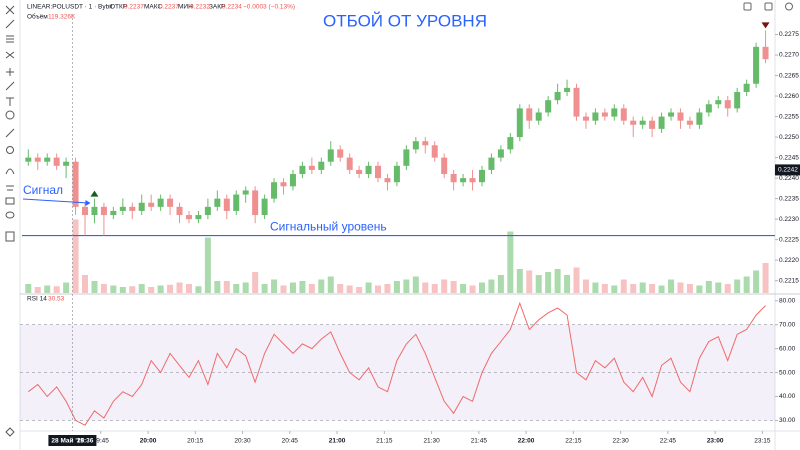 This screenshot has height=450, width=800. Describe the element at coordinates (789, 219) in the screenshot. I see `y-tick-label: 0.2230` at that location.